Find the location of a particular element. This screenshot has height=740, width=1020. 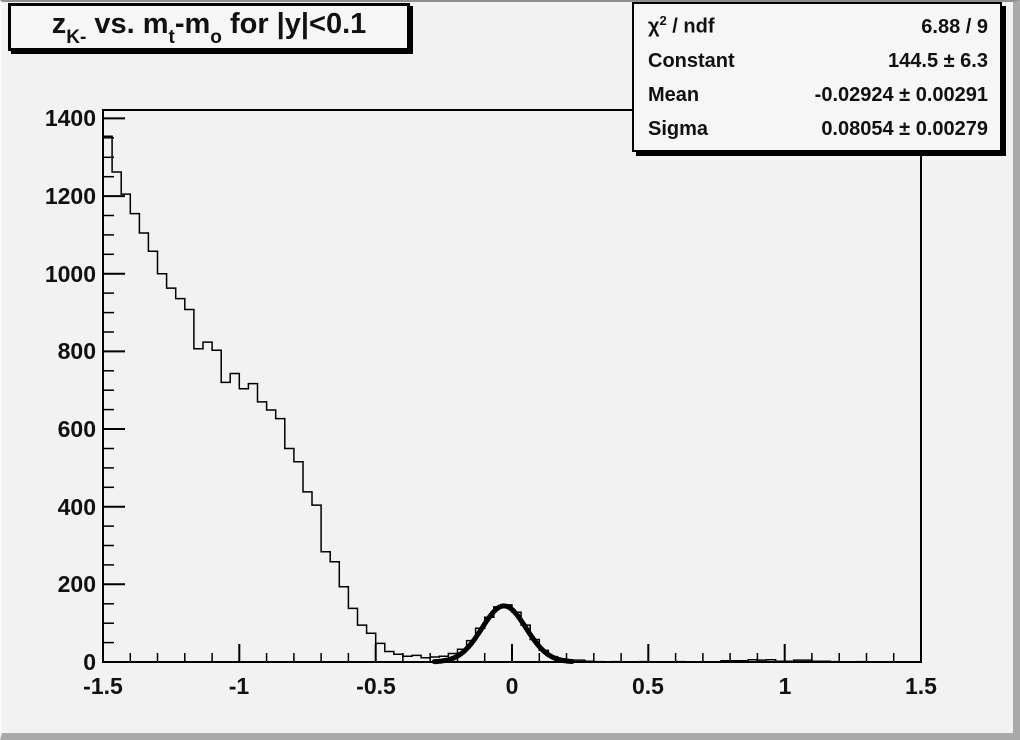

y-tick-label-6: 1200 is located at coordinates (70, 196).